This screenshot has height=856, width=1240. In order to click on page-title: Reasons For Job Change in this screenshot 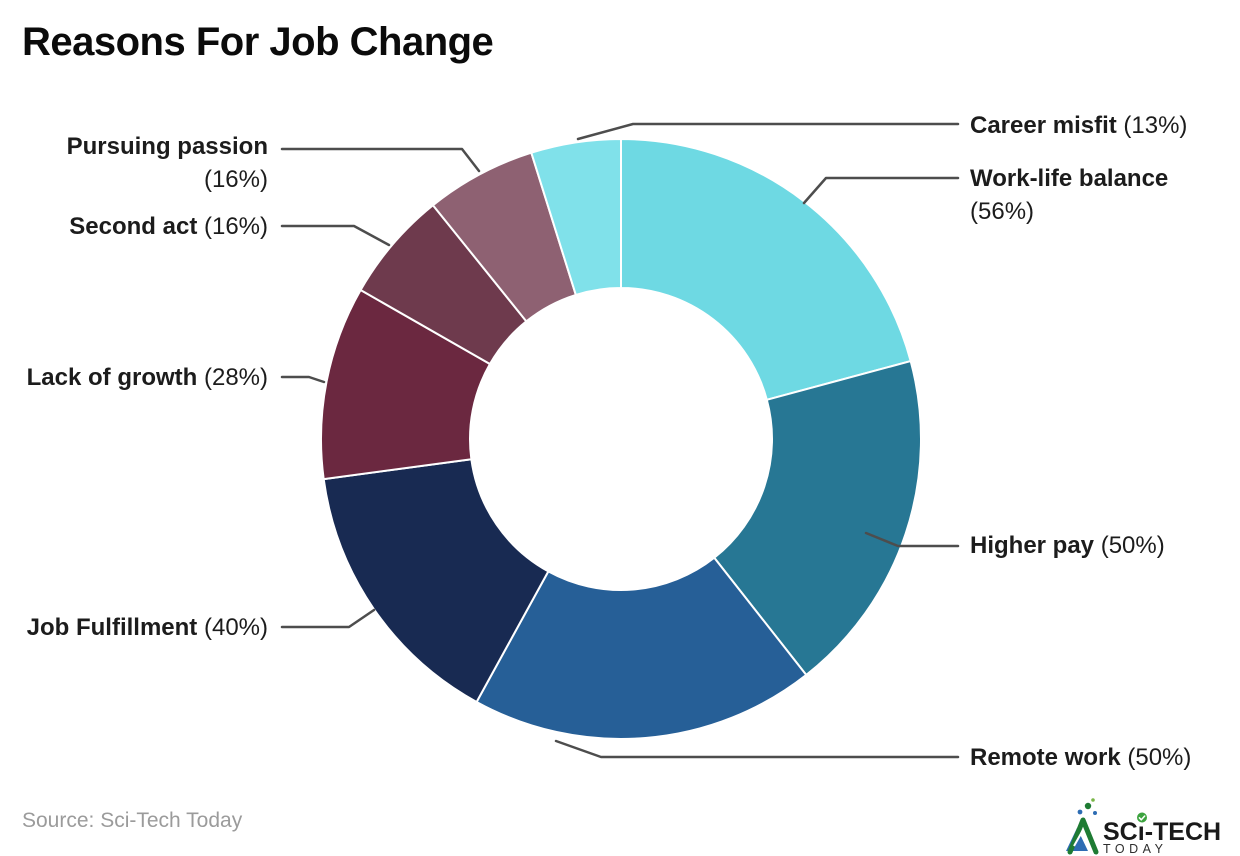, I will do `click(258, 42)`.